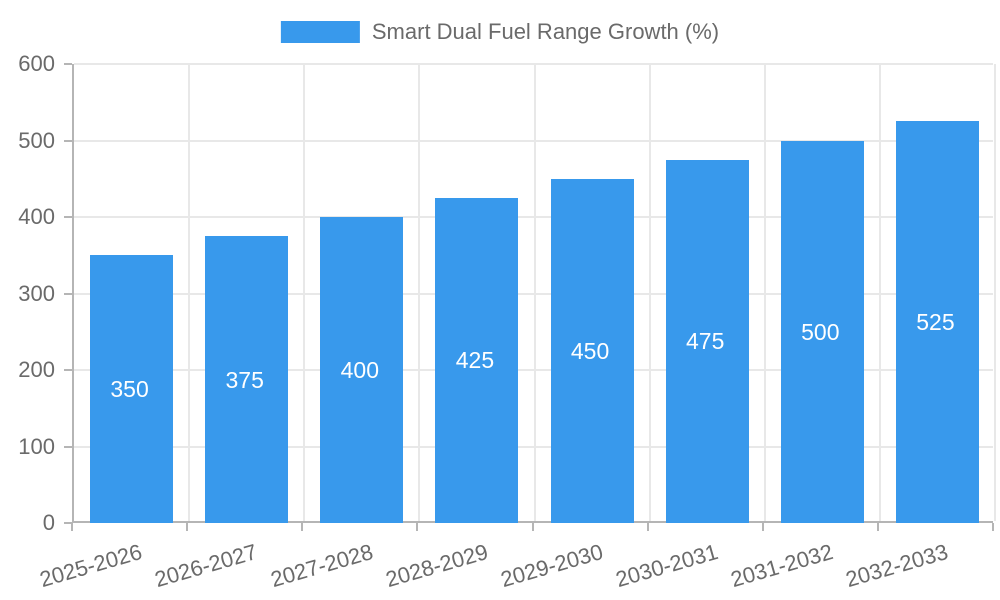  I want to click on bar-value-label: 425, so click(475, 360).